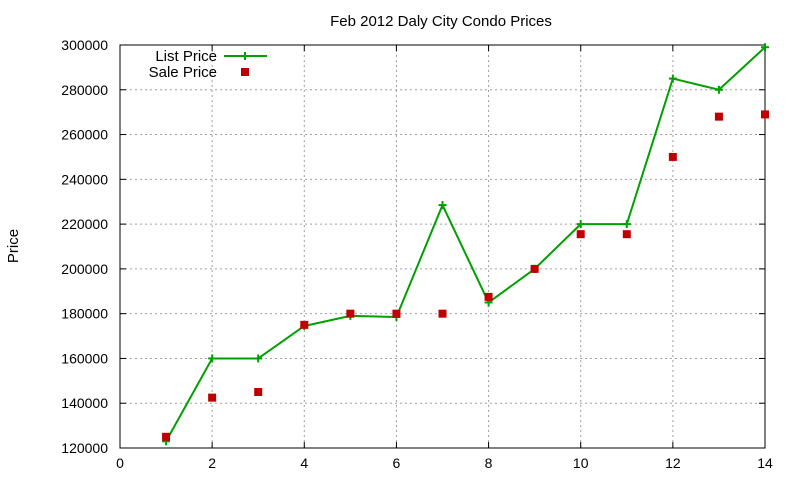 The image size is (800, 480). I want to click on y-tick-label: 300000, so click(84, 45).